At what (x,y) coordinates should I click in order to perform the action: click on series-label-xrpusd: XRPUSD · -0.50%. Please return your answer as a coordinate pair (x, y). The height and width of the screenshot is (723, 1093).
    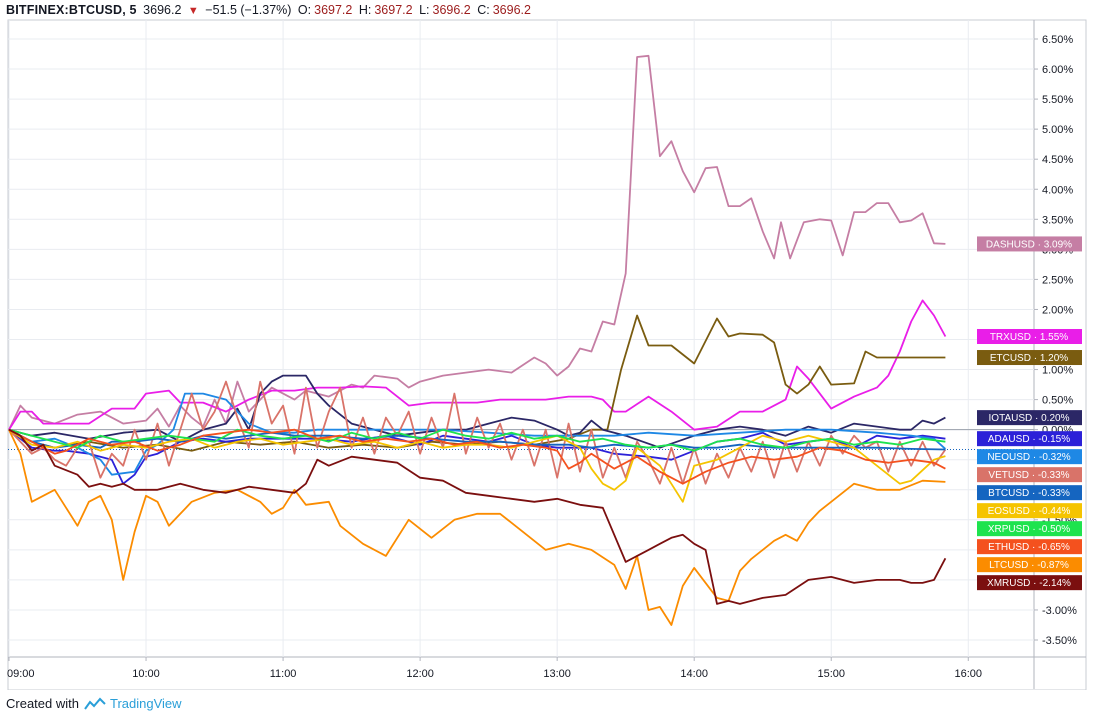
    Looking at the image, I should click on (1029, 529).